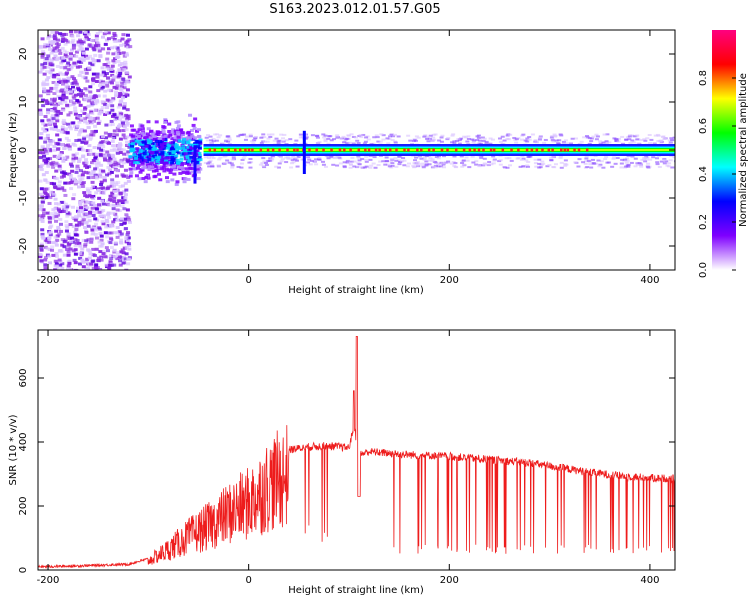  What do you see at coordinates (356, 590) in the screenshot?
I see `snr-x-axis-label: Height of straight line (km)` at bounding box center [356, 590].